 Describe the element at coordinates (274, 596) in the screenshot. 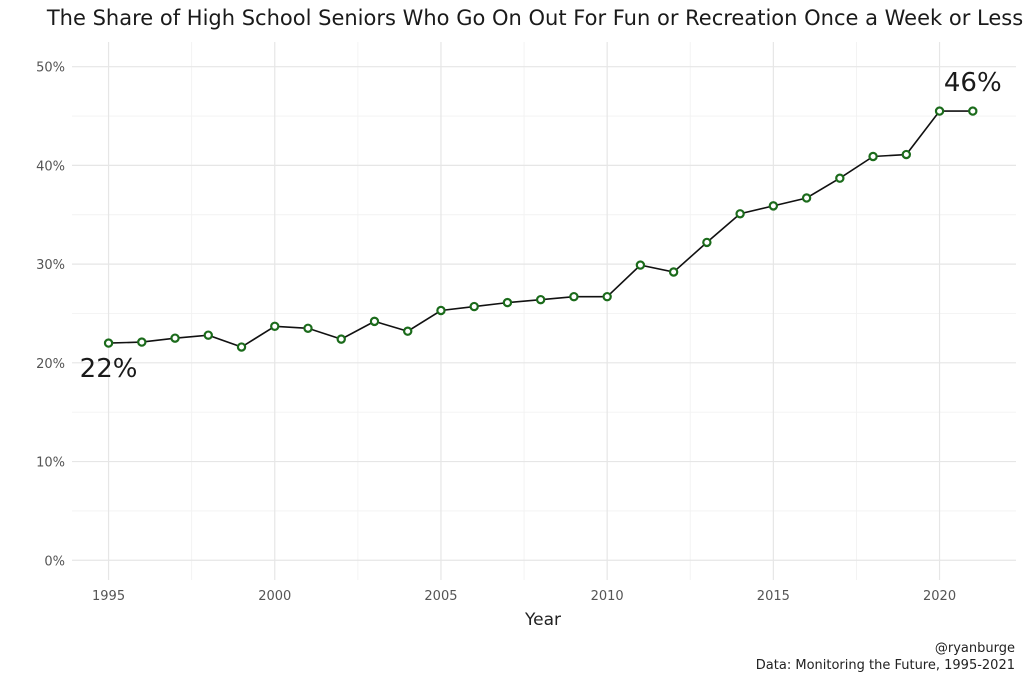

I see `x-tick-label: 2000` at that location.